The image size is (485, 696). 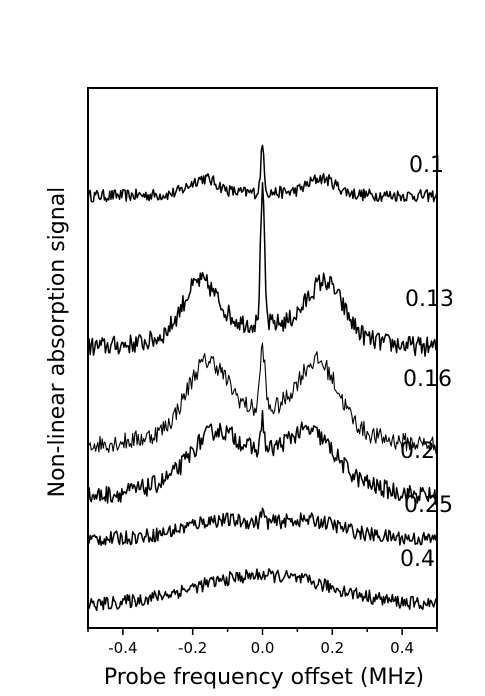 What do you see at coordinates (428, 505) in the screenshot?
I see `series-label-0.25: 0.25` at bounding box center [428, 505].